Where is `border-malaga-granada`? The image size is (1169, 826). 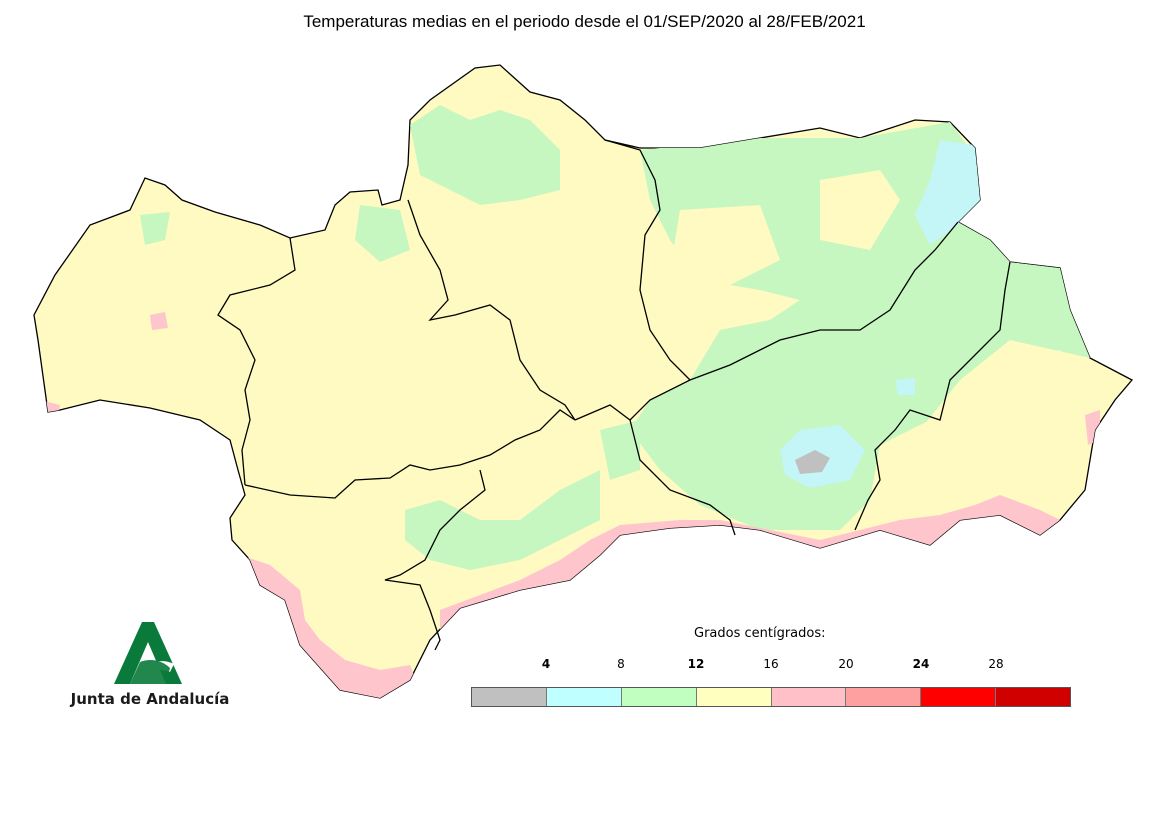 border-malaga-granada is located at coordinates (682, 477).